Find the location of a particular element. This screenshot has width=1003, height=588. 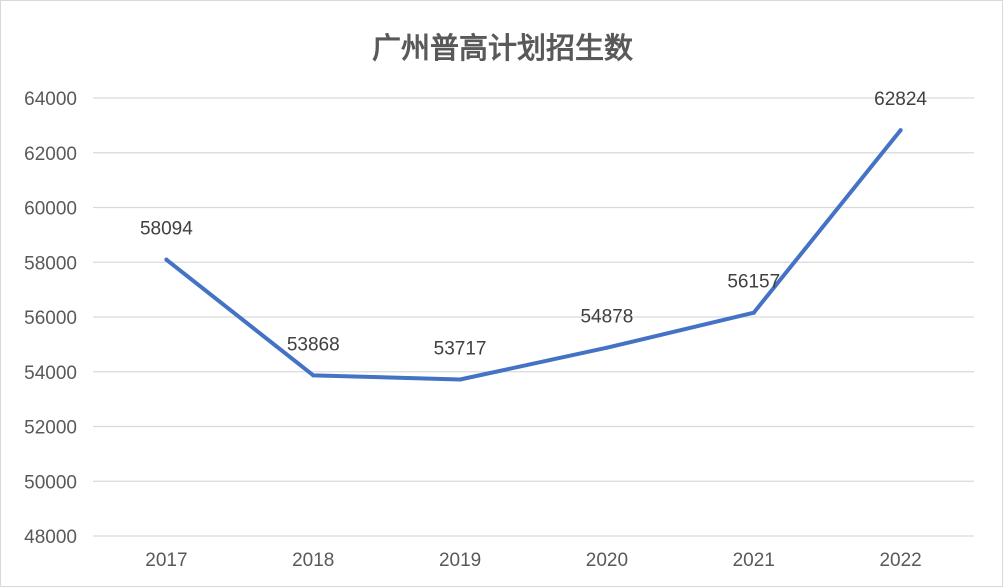

y-tick-label: 62000 is located at coordinates (50, 154).